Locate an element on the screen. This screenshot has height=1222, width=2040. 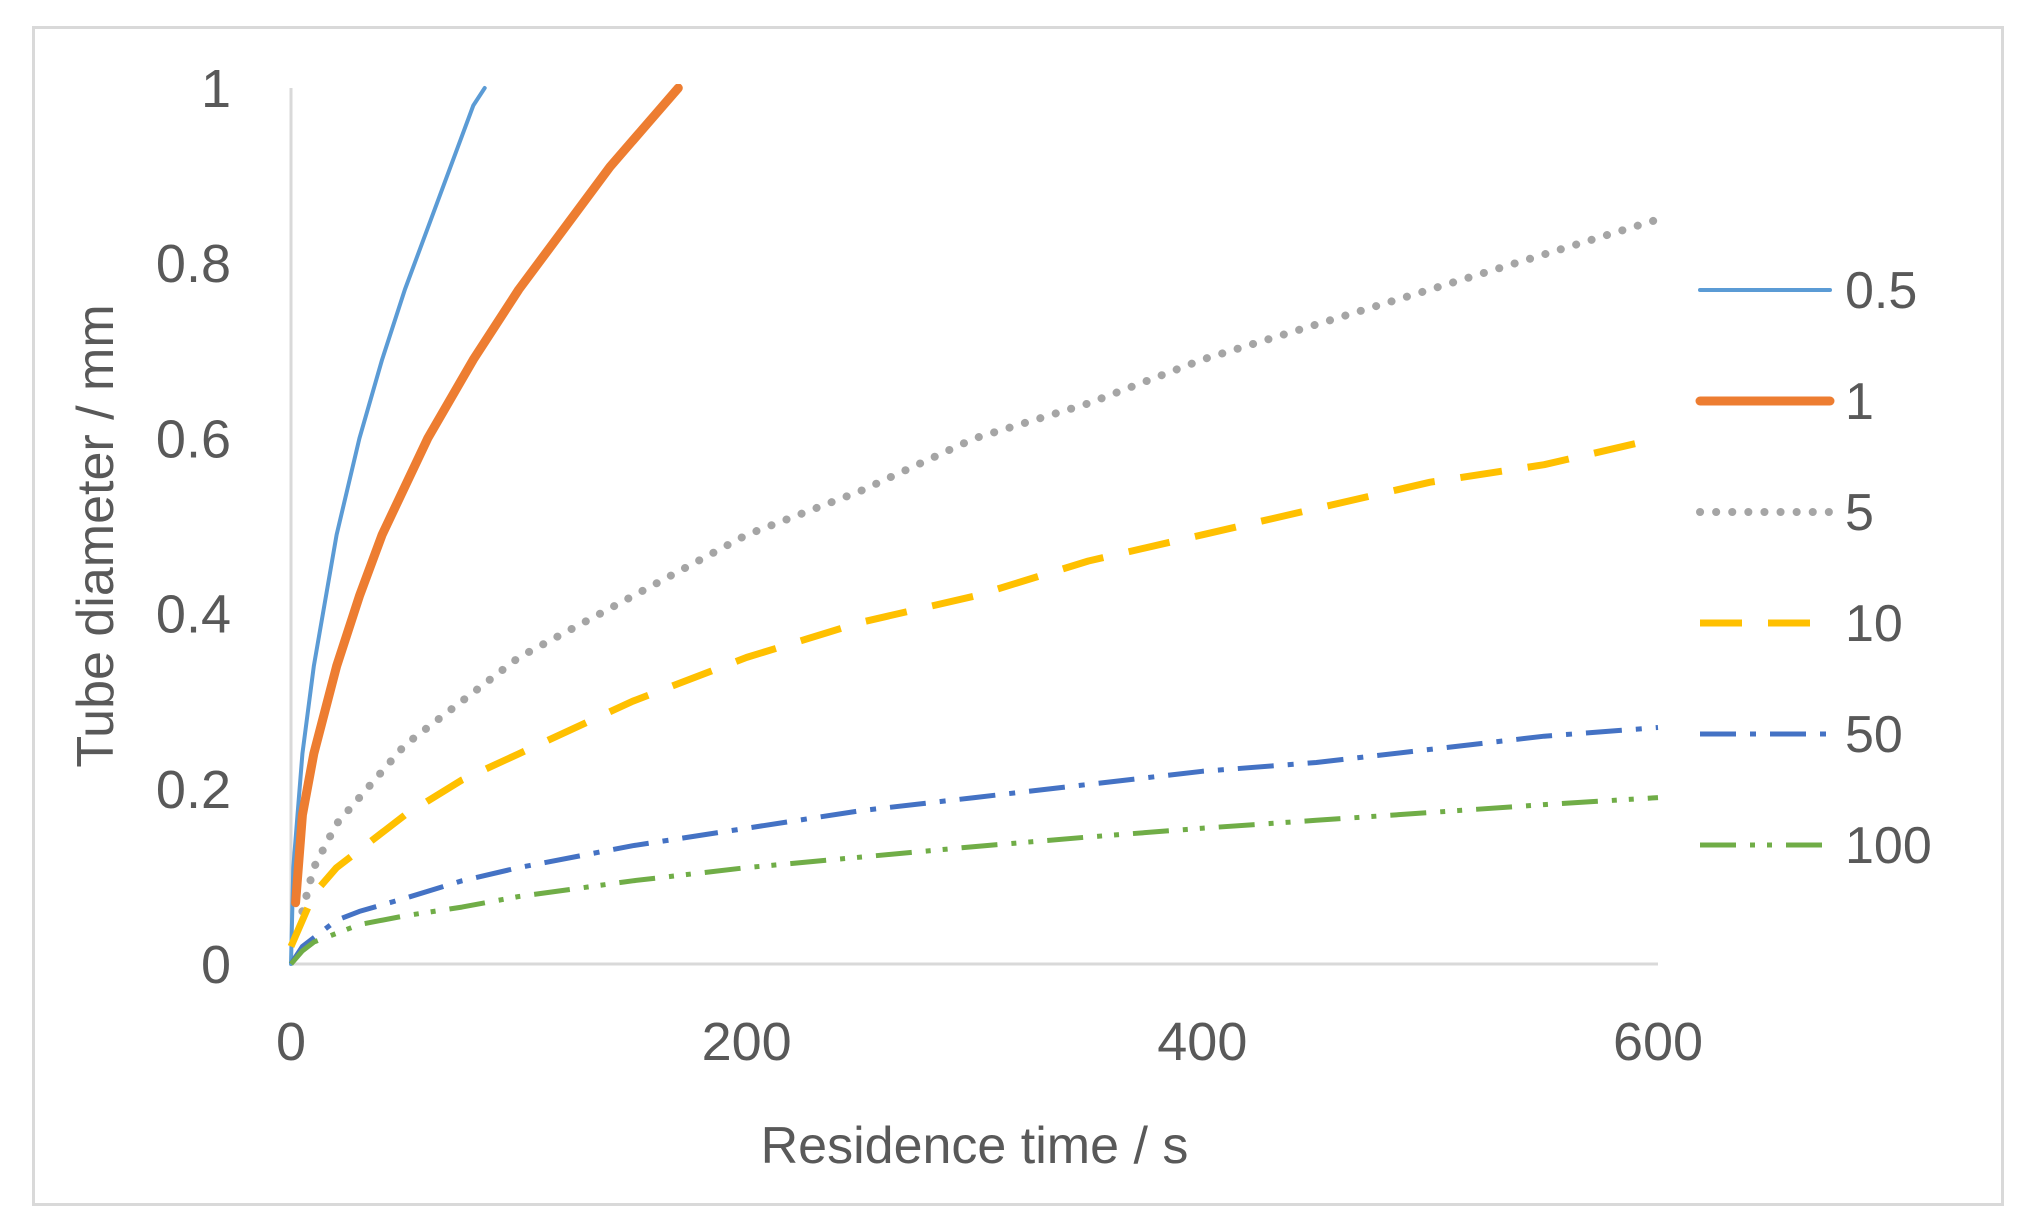
legend-label: 0.5 is located at coordinates (1881, 291).